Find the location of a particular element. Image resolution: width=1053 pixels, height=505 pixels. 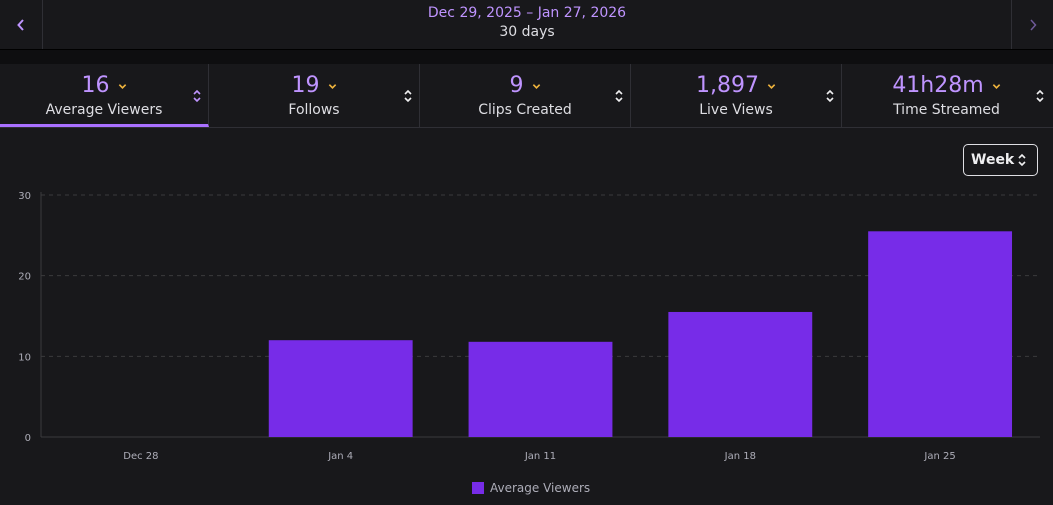

granularity-selected-value: Week is located at coordinates (993, 160).